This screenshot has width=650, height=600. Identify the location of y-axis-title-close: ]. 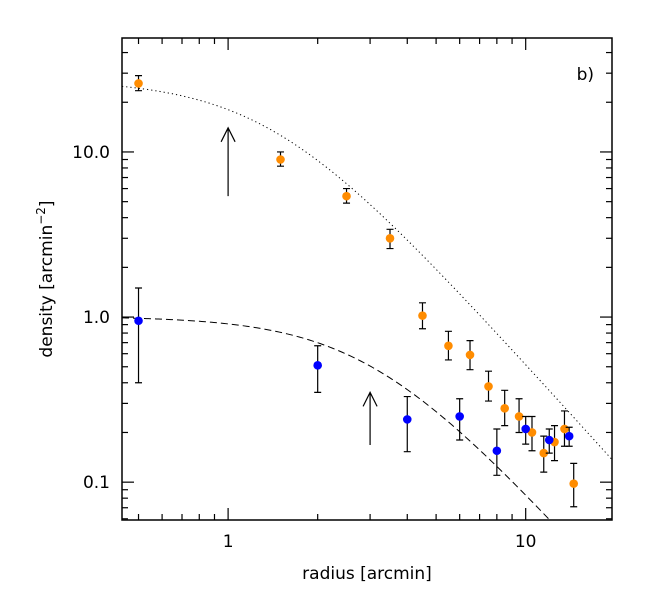
(47, 203).